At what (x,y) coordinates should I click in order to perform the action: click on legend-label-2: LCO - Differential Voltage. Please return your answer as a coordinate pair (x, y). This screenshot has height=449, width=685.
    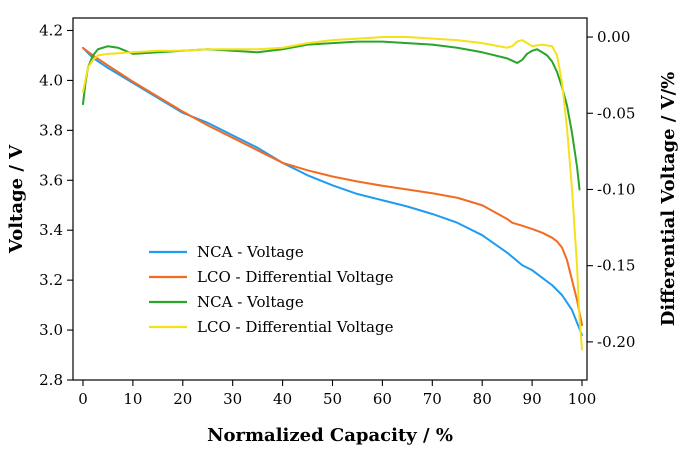
    Looking at the image, I should click on (295, 277).